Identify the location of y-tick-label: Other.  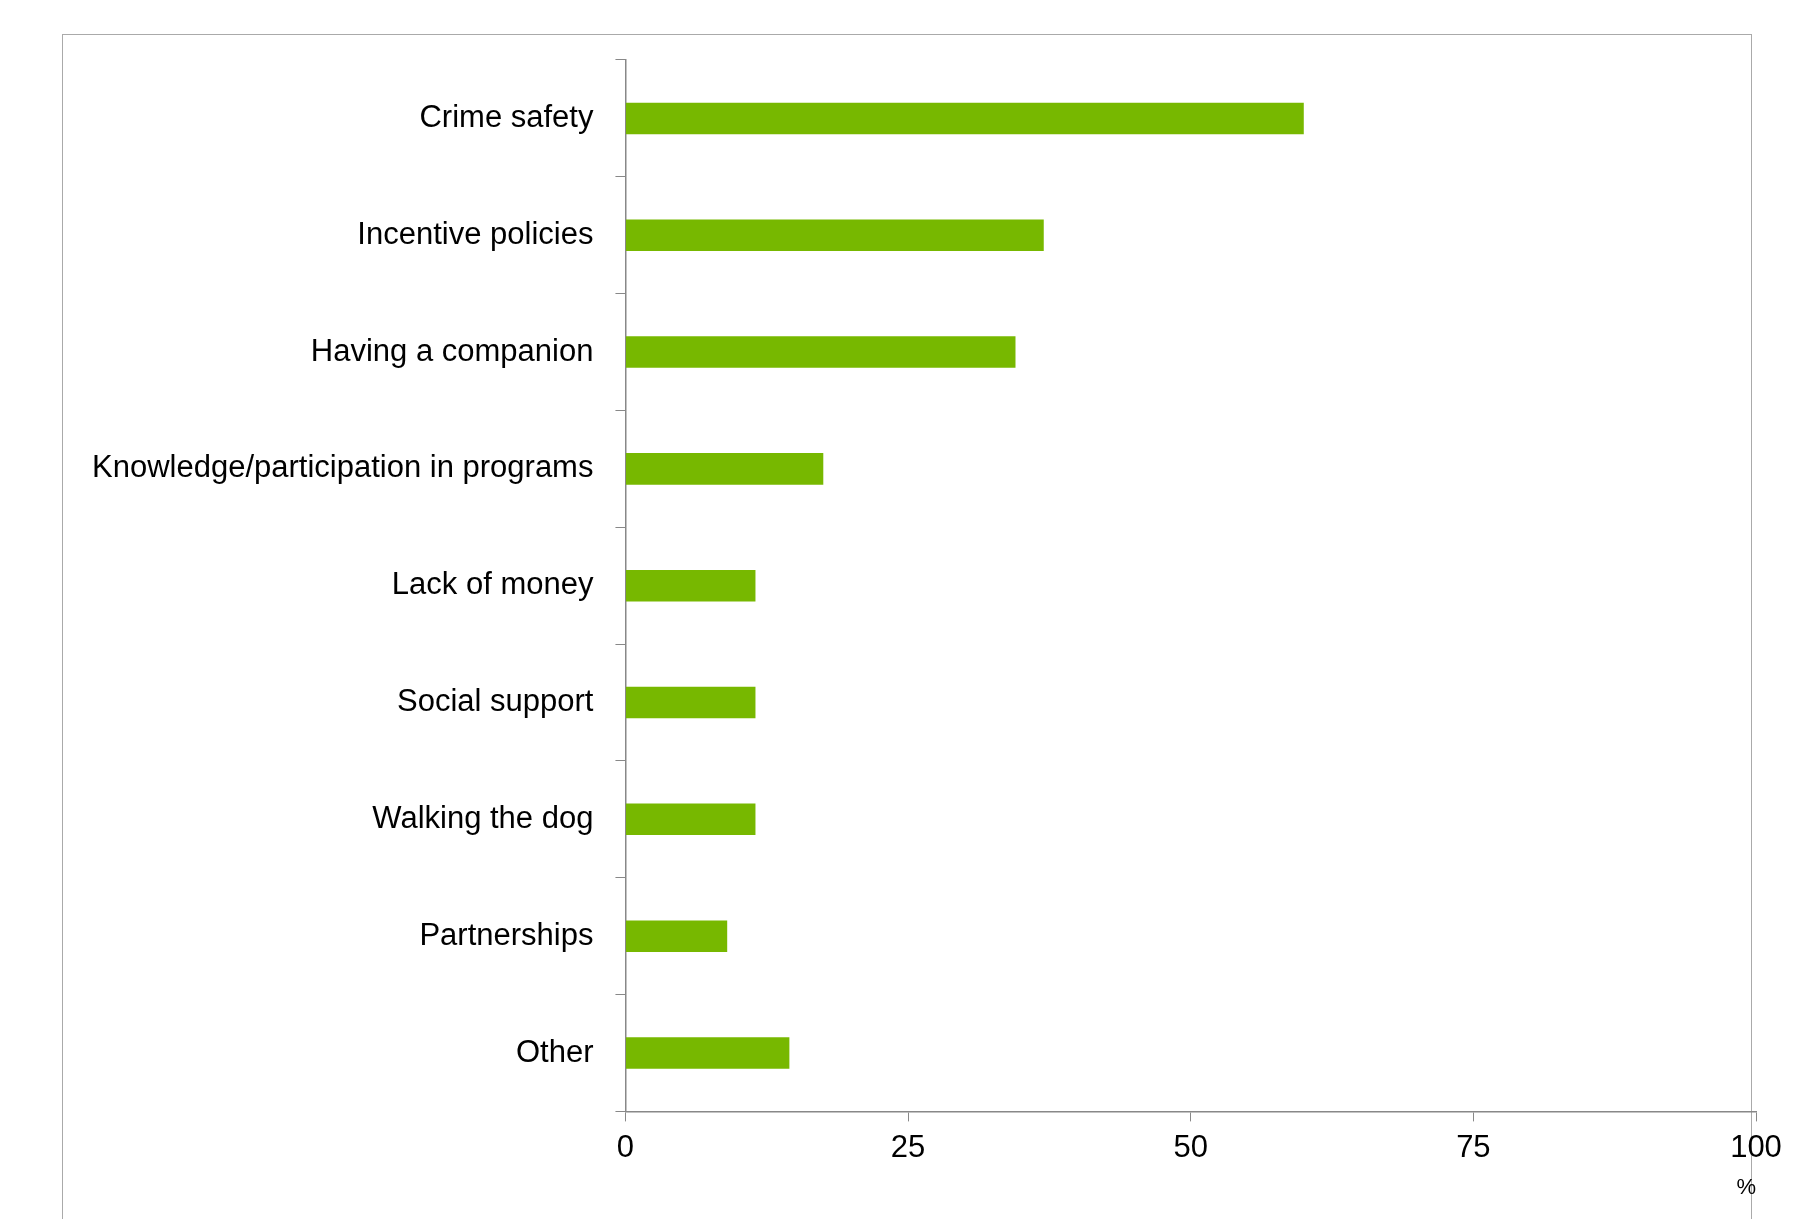
(554, 1051).